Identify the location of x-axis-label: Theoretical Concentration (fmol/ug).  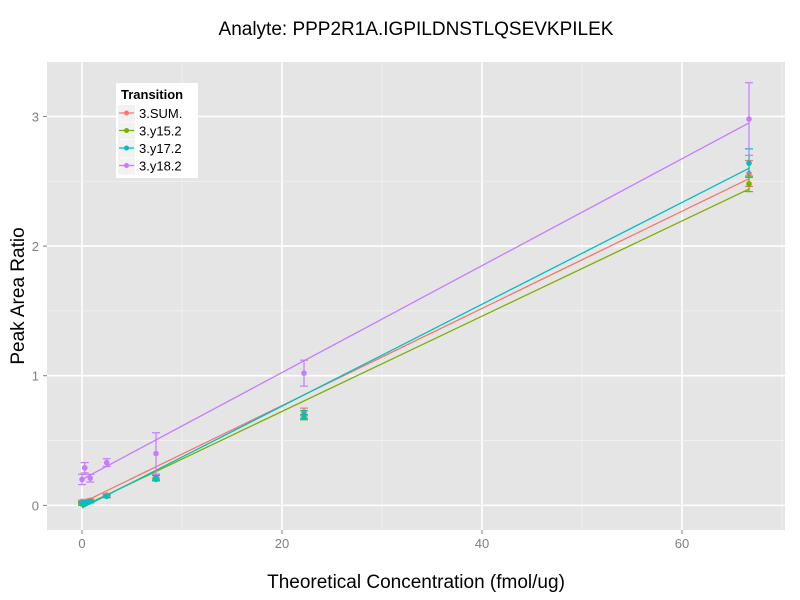
(416, 582).